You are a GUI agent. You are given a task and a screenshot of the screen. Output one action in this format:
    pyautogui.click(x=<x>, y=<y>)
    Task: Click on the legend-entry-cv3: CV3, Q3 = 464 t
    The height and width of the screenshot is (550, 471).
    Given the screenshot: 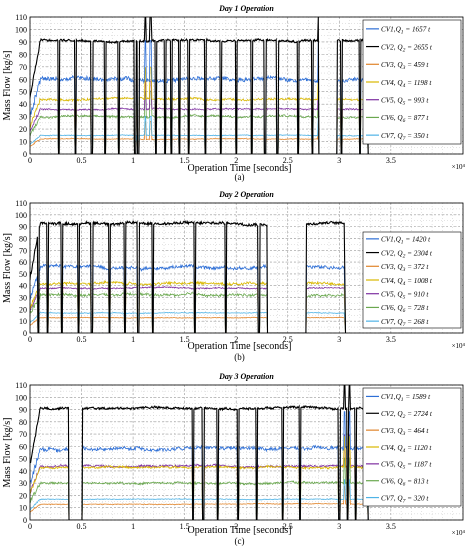 What is the action you would take?
    pyautogui.click(x=405, y=432)
    